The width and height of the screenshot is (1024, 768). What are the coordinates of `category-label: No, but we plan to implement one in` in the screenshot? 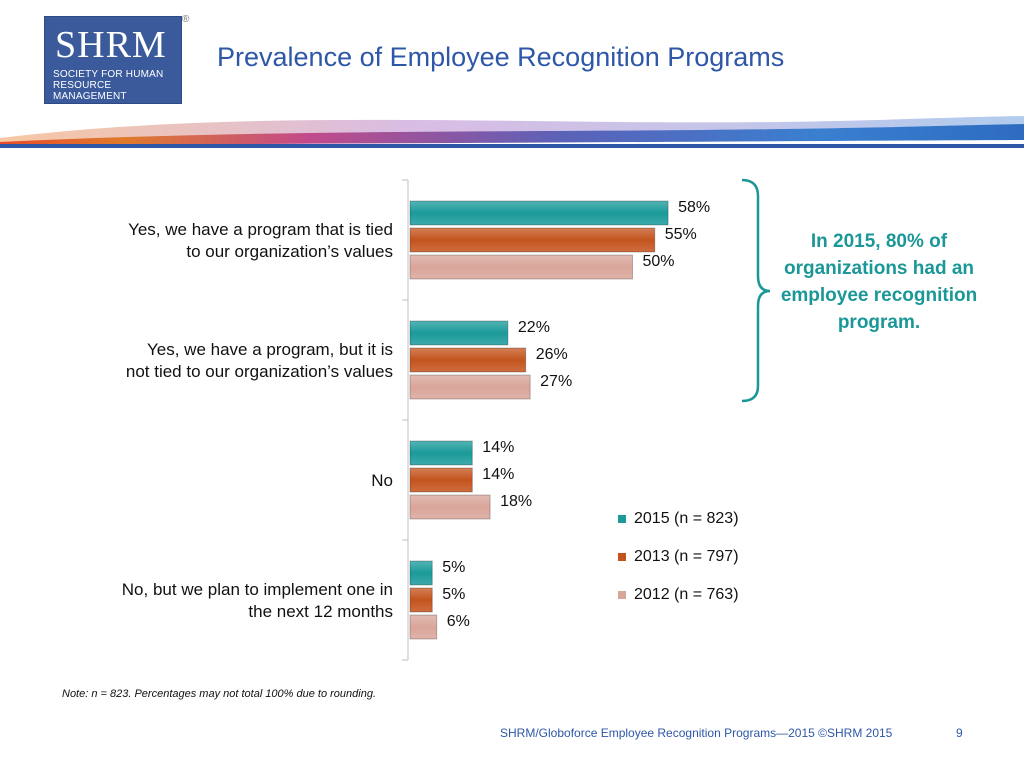 It's located at (257, 589).